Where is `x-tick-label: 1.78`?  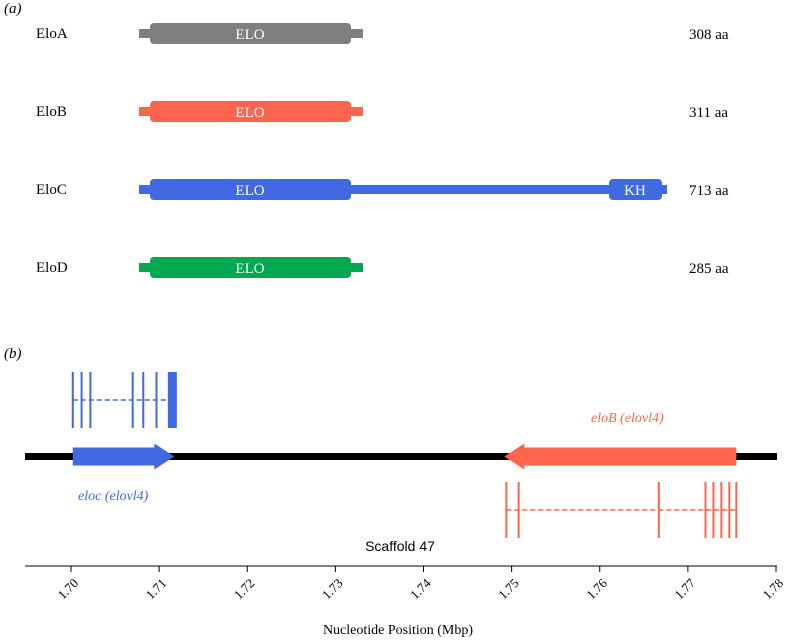 x-tick-label: 1.78 is located at coordinates (772, 588).